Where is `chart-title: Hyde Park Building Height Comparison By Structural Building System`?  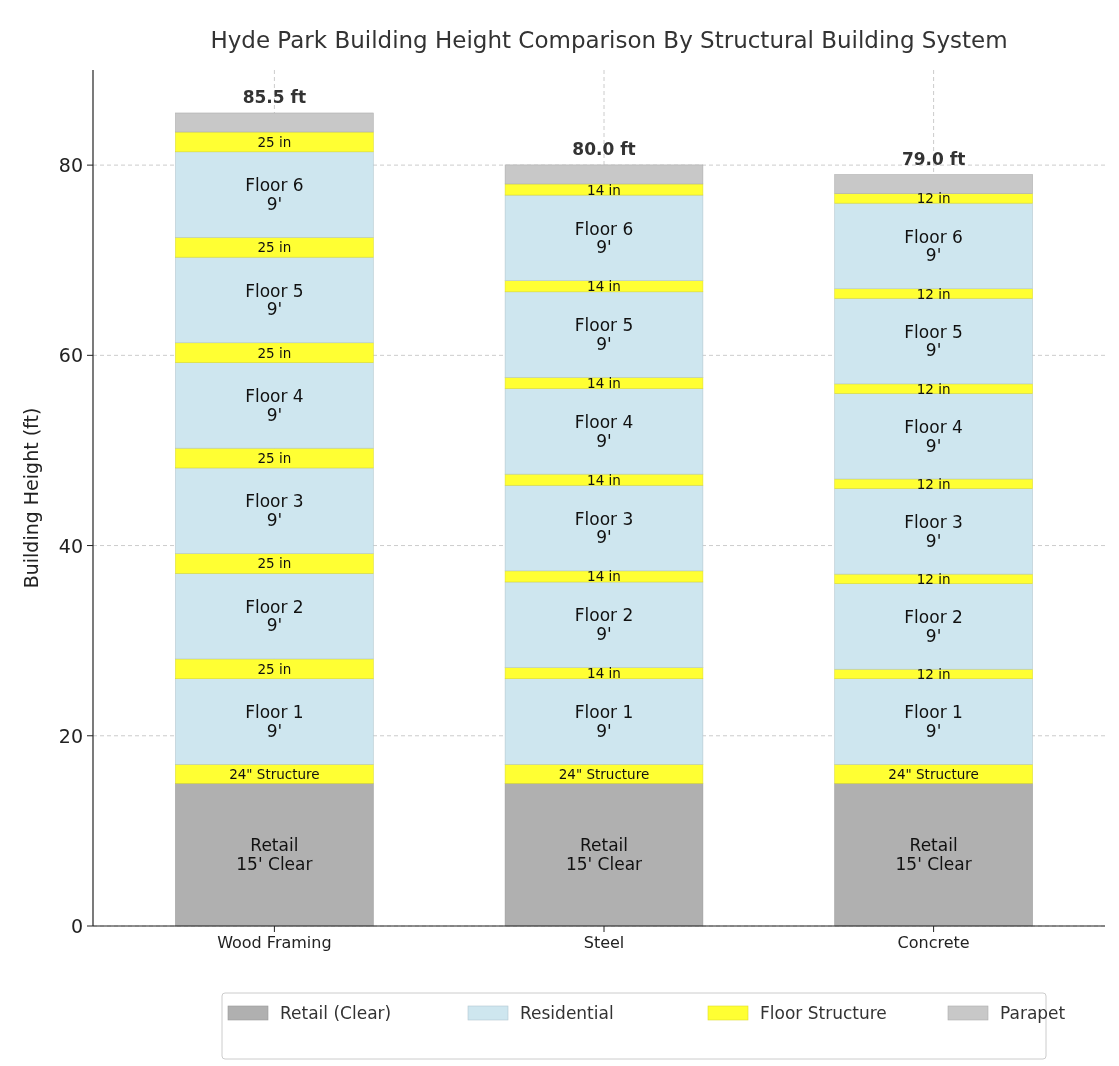
chart-title: Hyde Park Building Height Comparison By Structural Building System is located at coordinates (609, 40).